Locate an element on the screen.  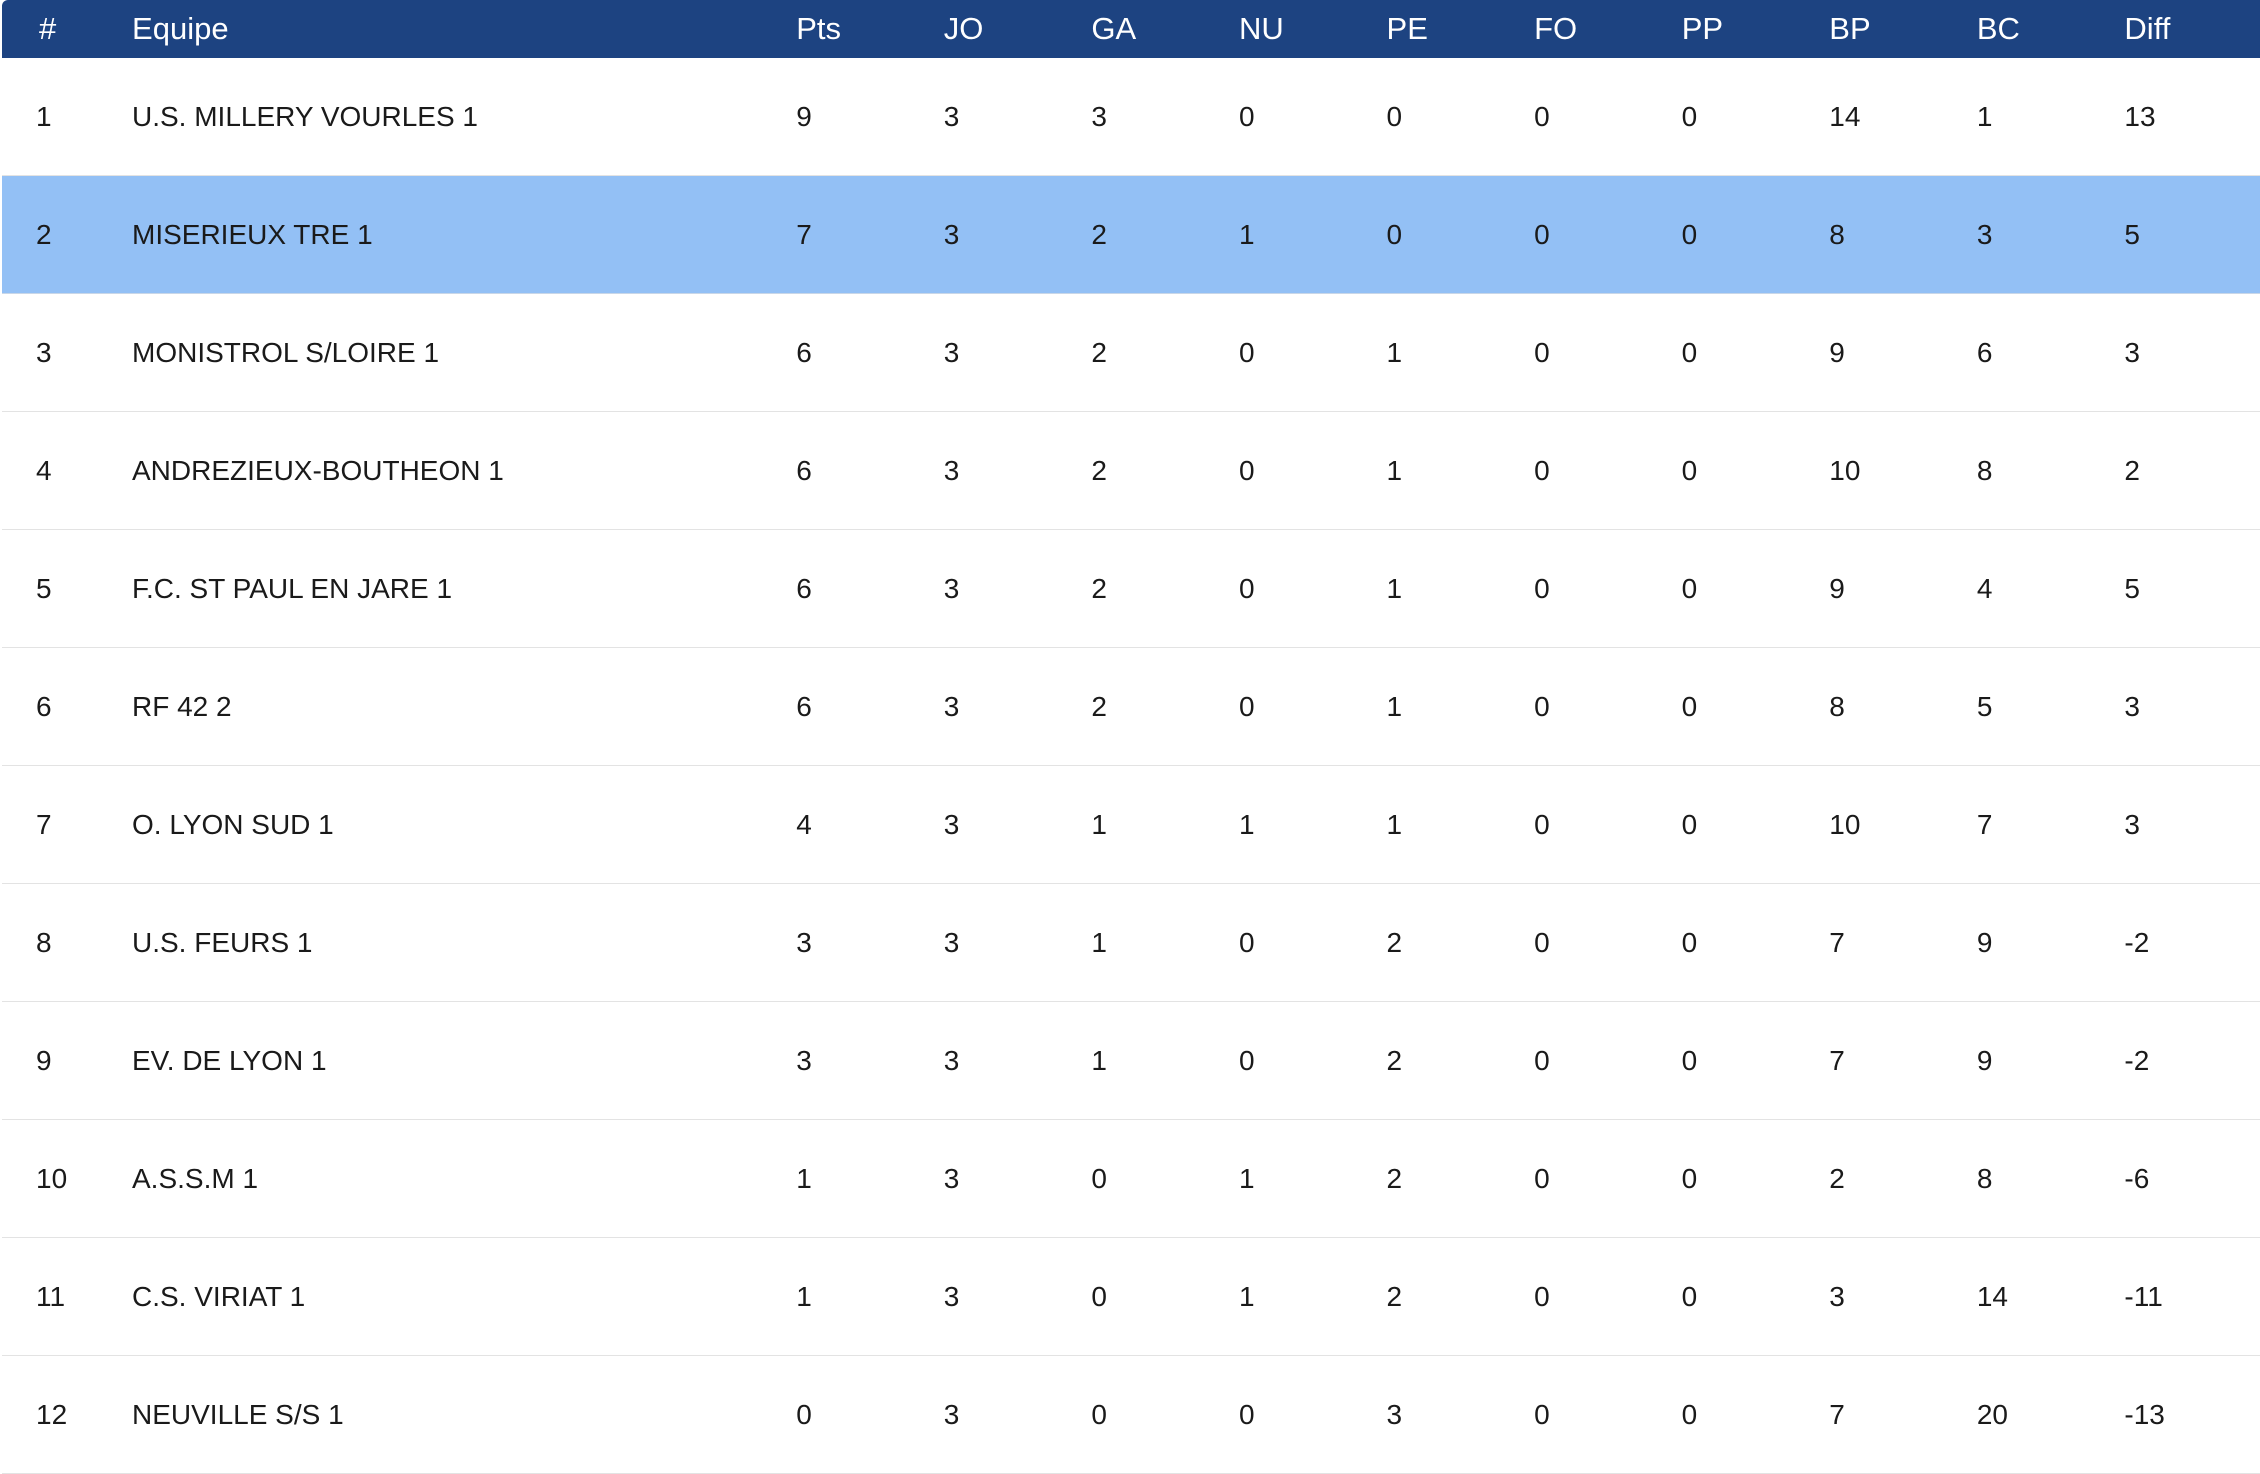
cell-rank: 6 is located at coordinates (44, 706).